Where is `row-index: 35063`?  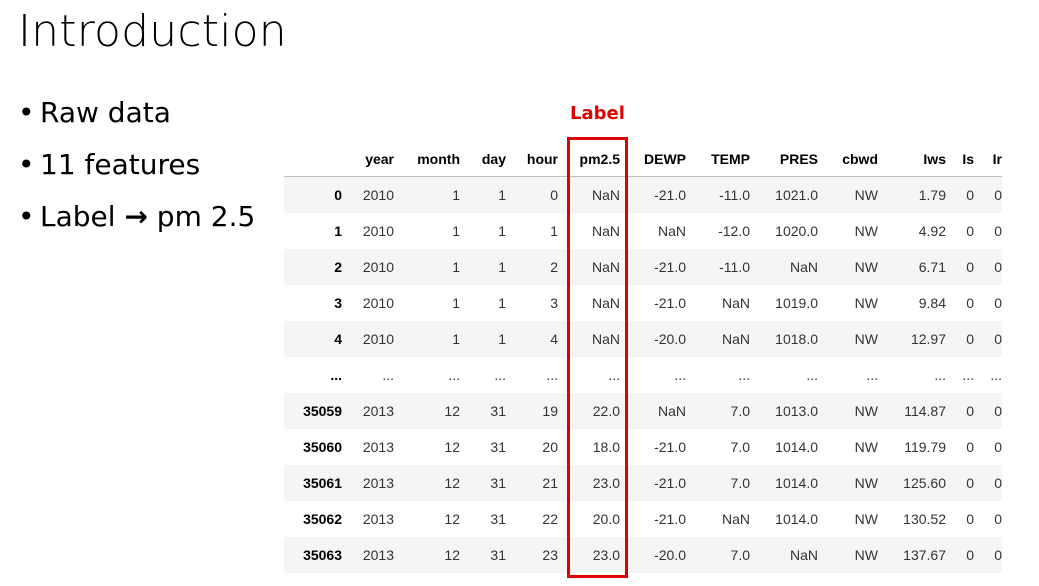 row-index: 35063 is located at coordinates (322, 555).